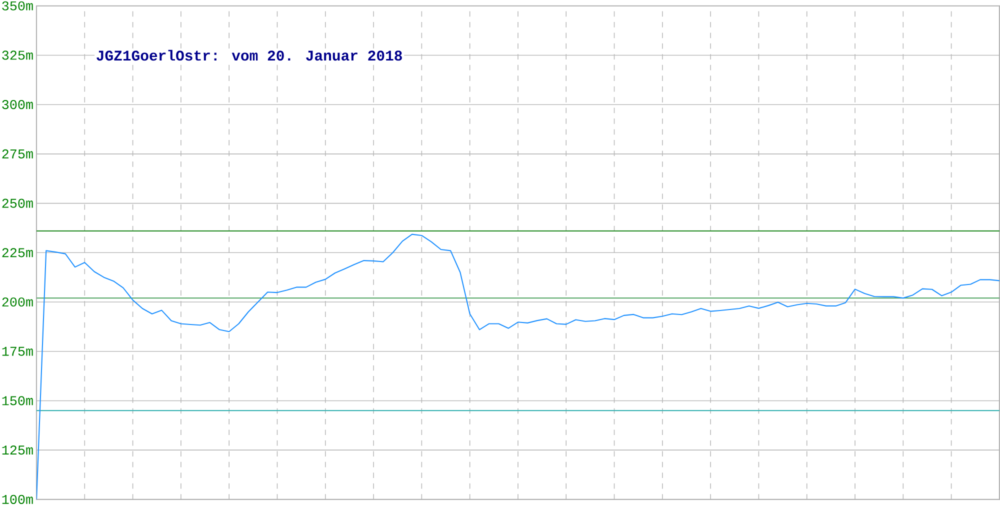 This screenshot has width=1000, height=509. What do you see at coordinates (249, 55) in the screenshot?
I see `text: JGZ1GoerlOstr: vom 20. Januar 2018` at bounding box center [249, 55].